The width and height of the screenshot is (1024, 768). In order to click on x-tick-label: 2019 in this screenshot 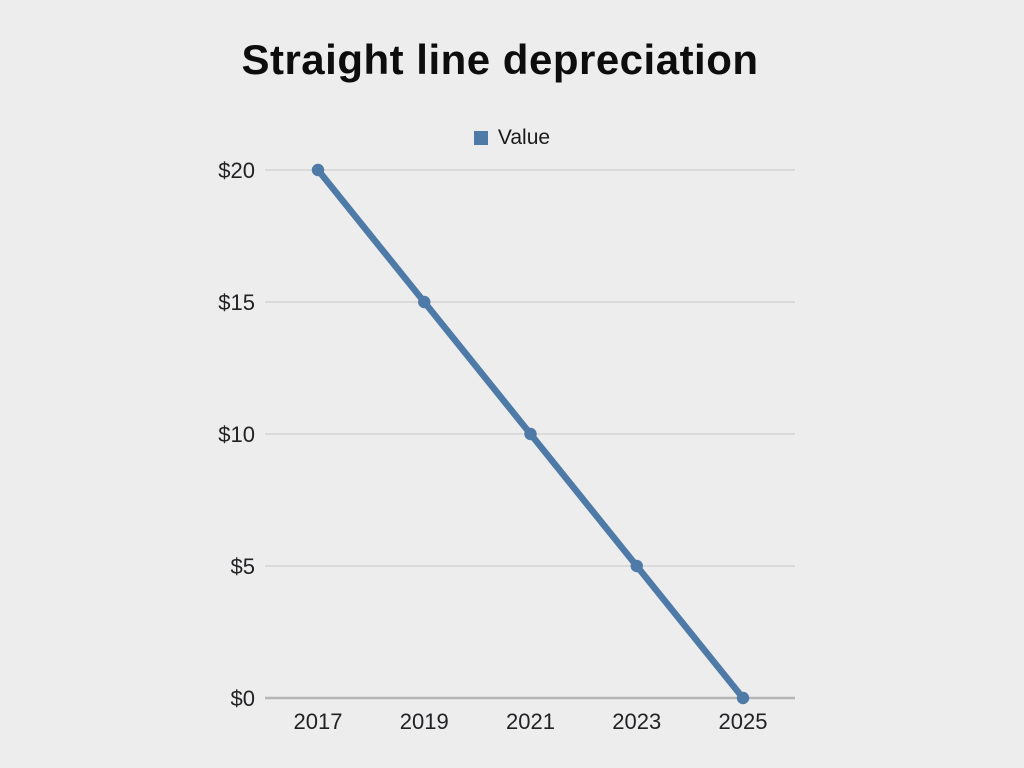, I will do `click(424, 721)`.